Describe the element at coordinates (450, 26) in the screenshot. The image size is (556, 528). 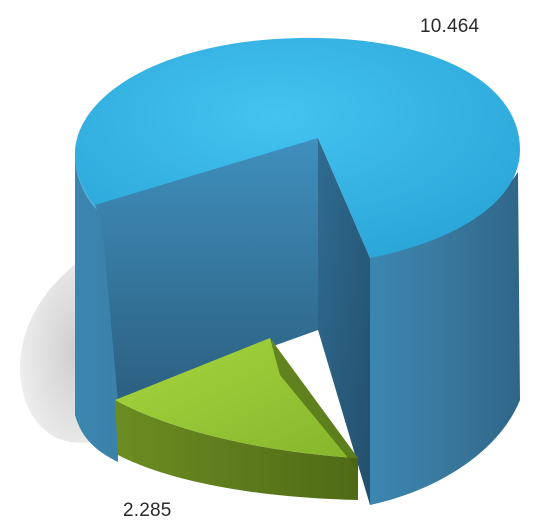
I see `data-label-large: 10.464` at that location.